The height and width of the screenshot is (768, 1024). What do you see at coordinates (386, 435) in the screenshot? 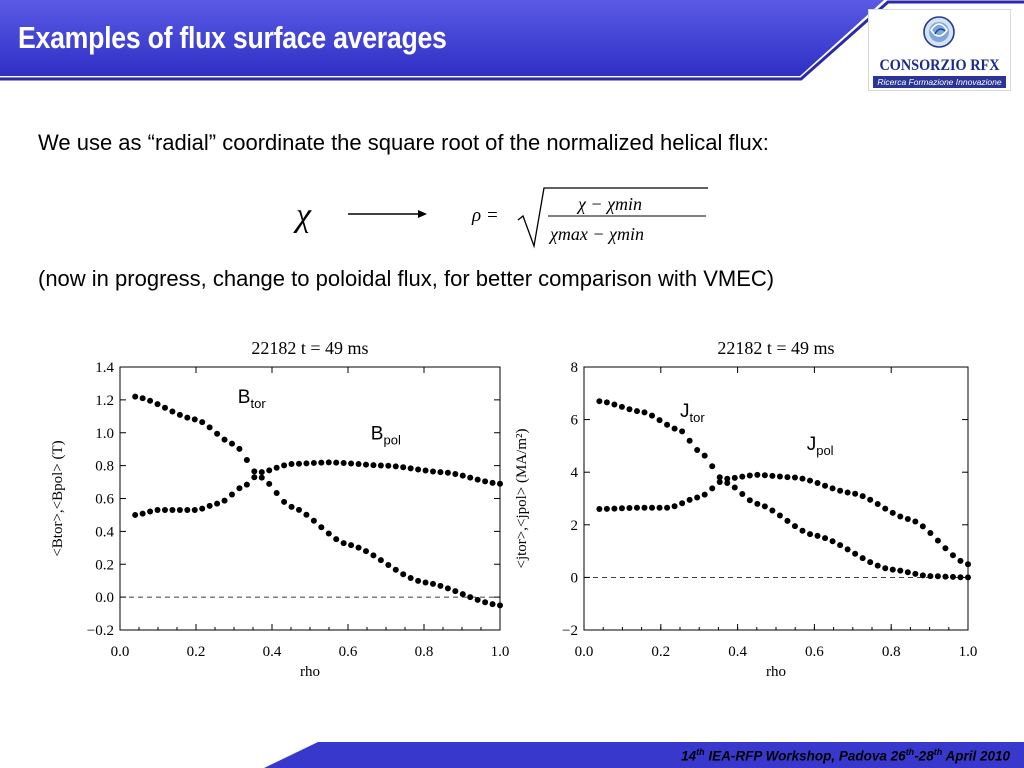
I see `series-label-bpol: Bpol` at bounding box center [386, 435].